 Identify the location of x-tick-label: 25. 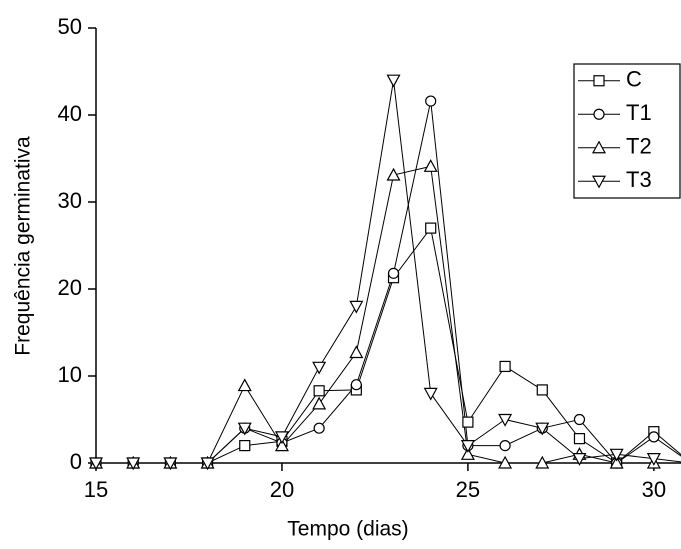
(468, 489).